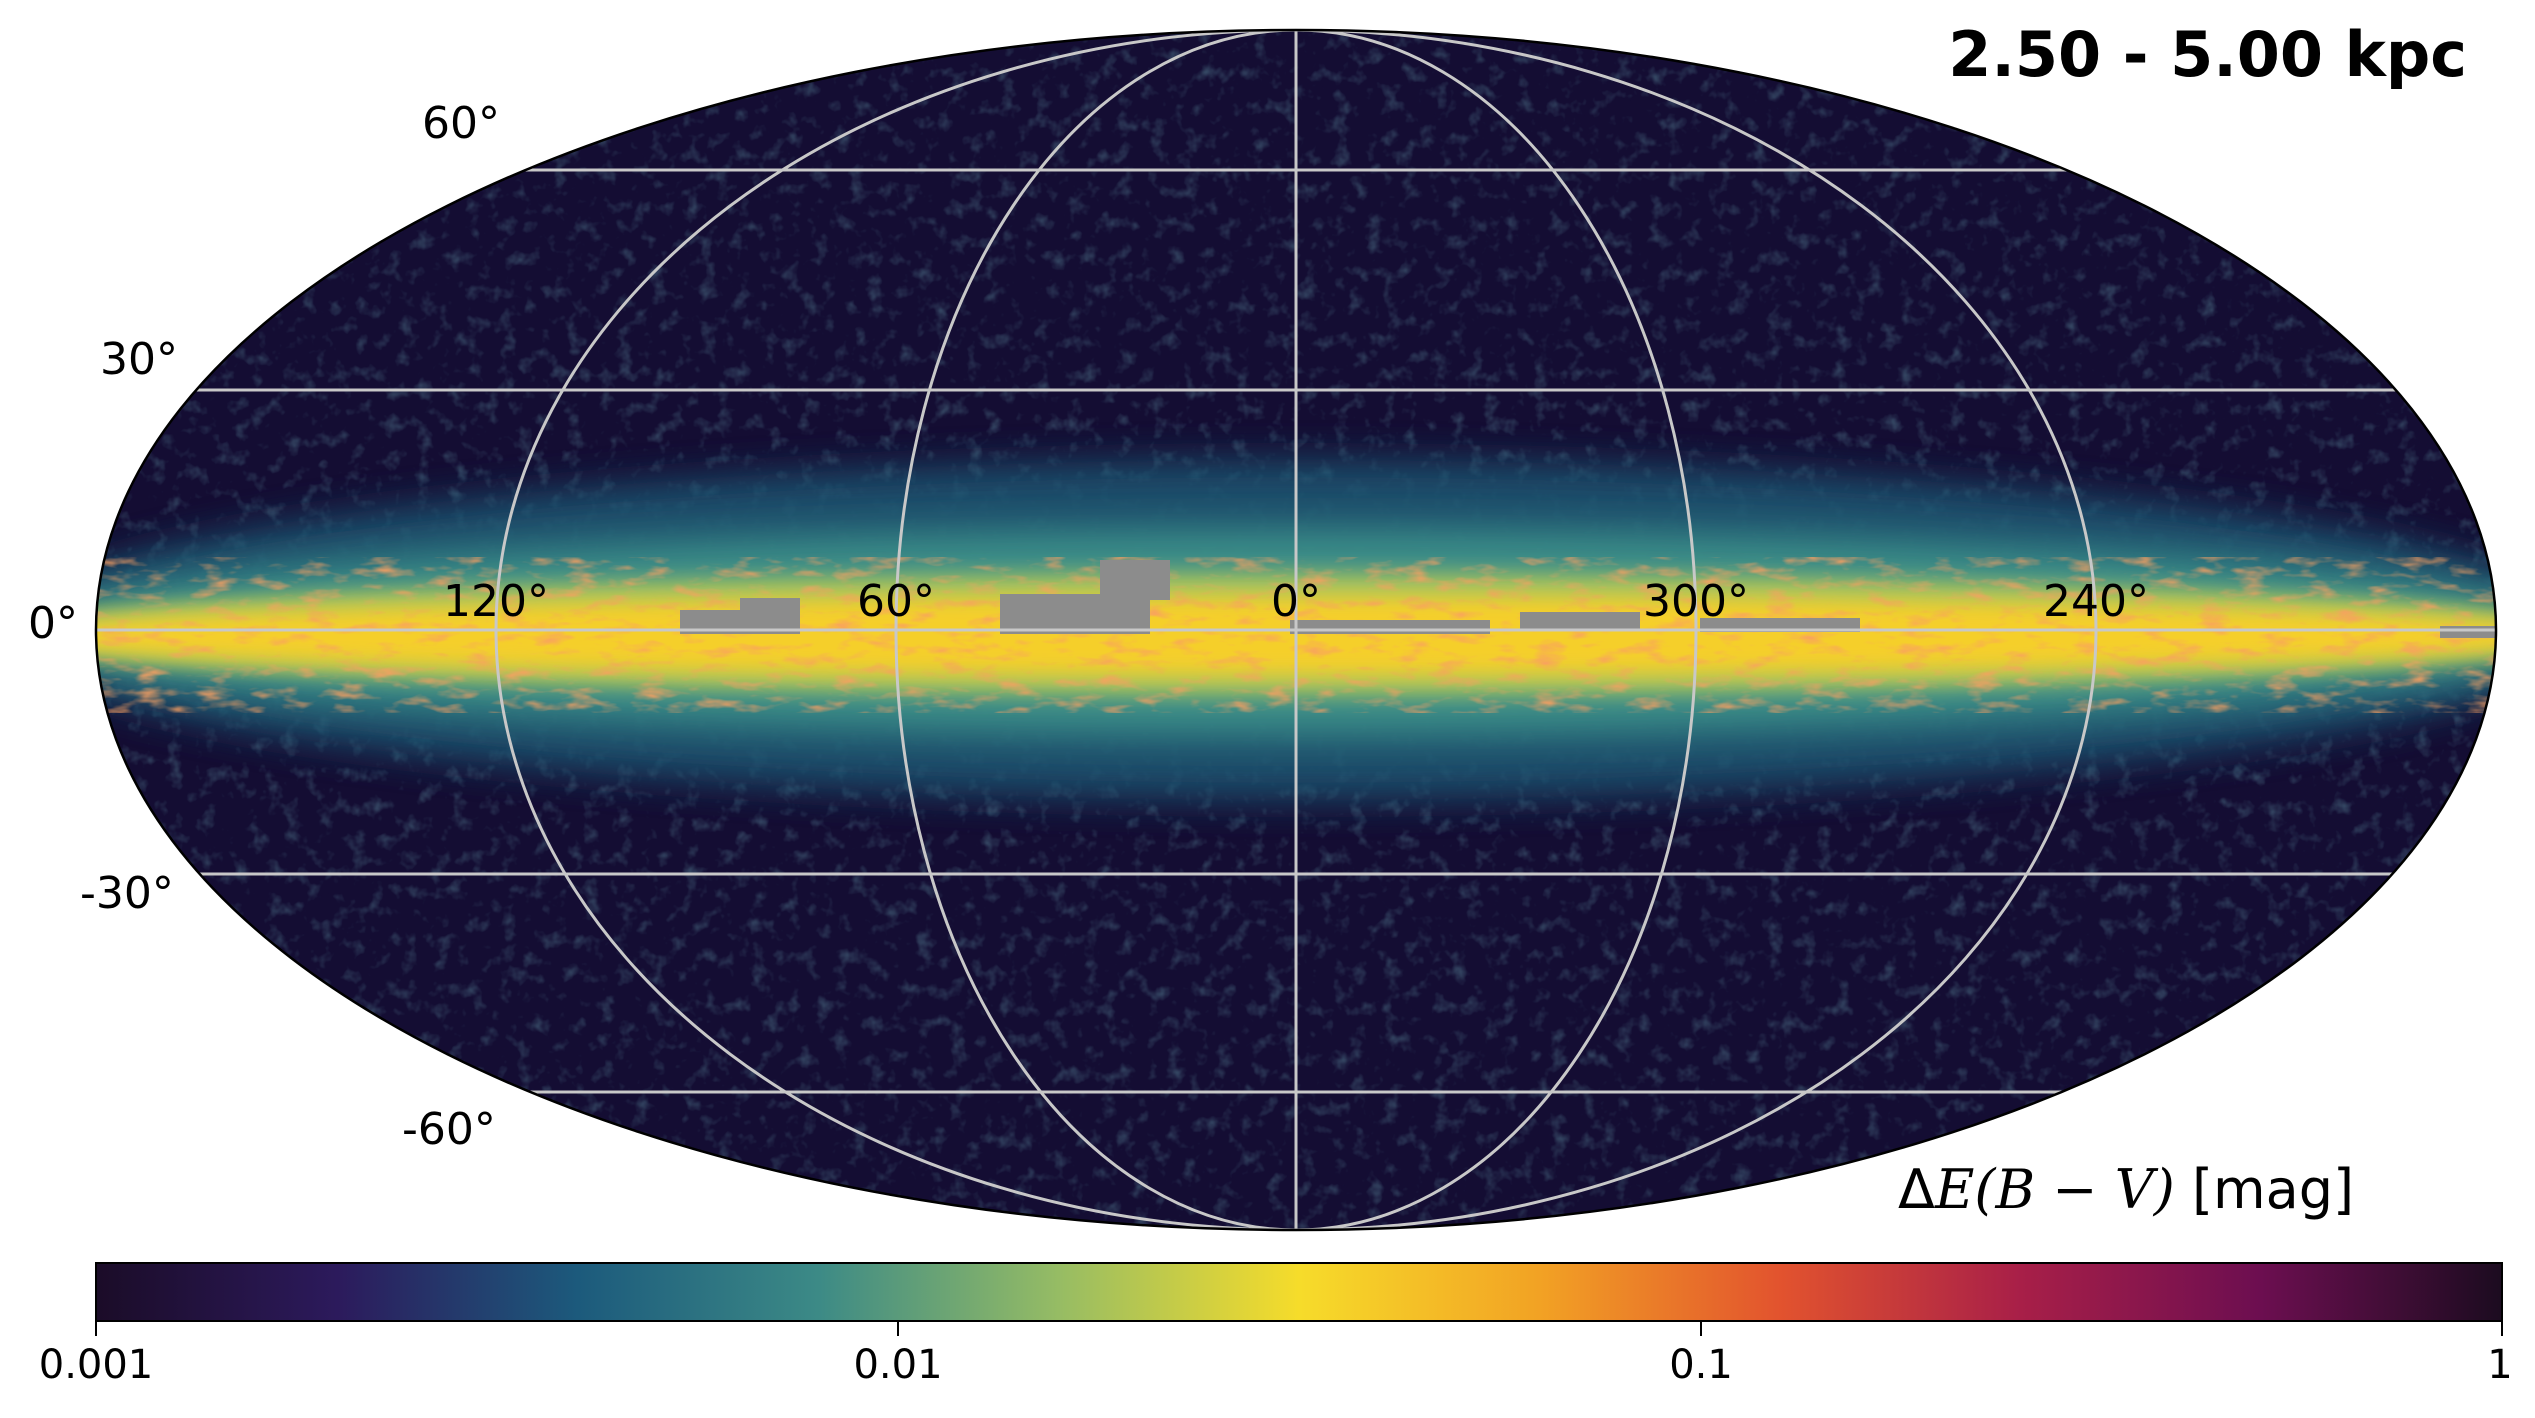  Describe the element at coordinates (2207, 54) in the screenshot. I see `distance-range-title: 2.50 - 5.00 kpc` at that location.